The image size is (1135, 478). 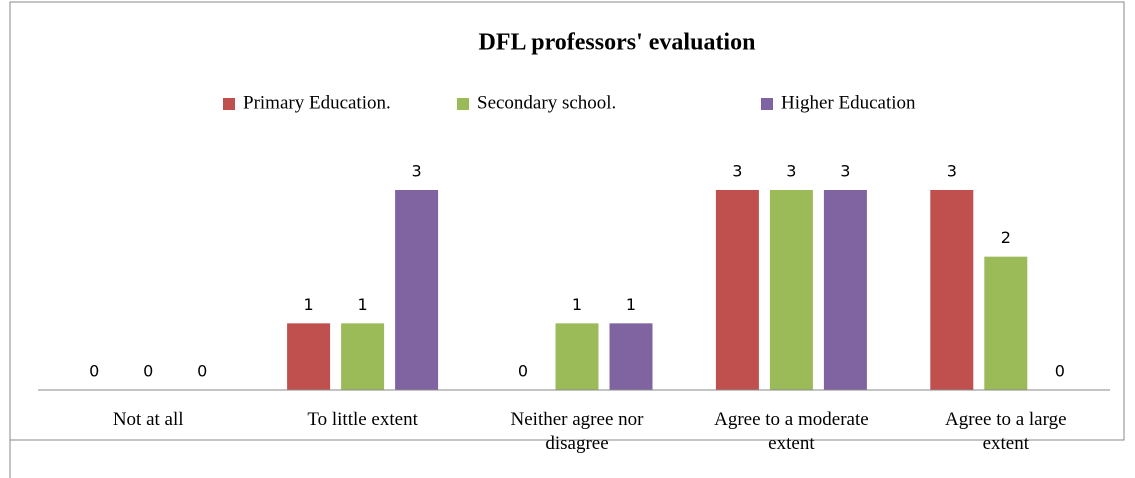 What do you see at coordinates (362, 419) in the screenshot?
I see `x-tick-label: To little extent` at bounding box center [362, 419].